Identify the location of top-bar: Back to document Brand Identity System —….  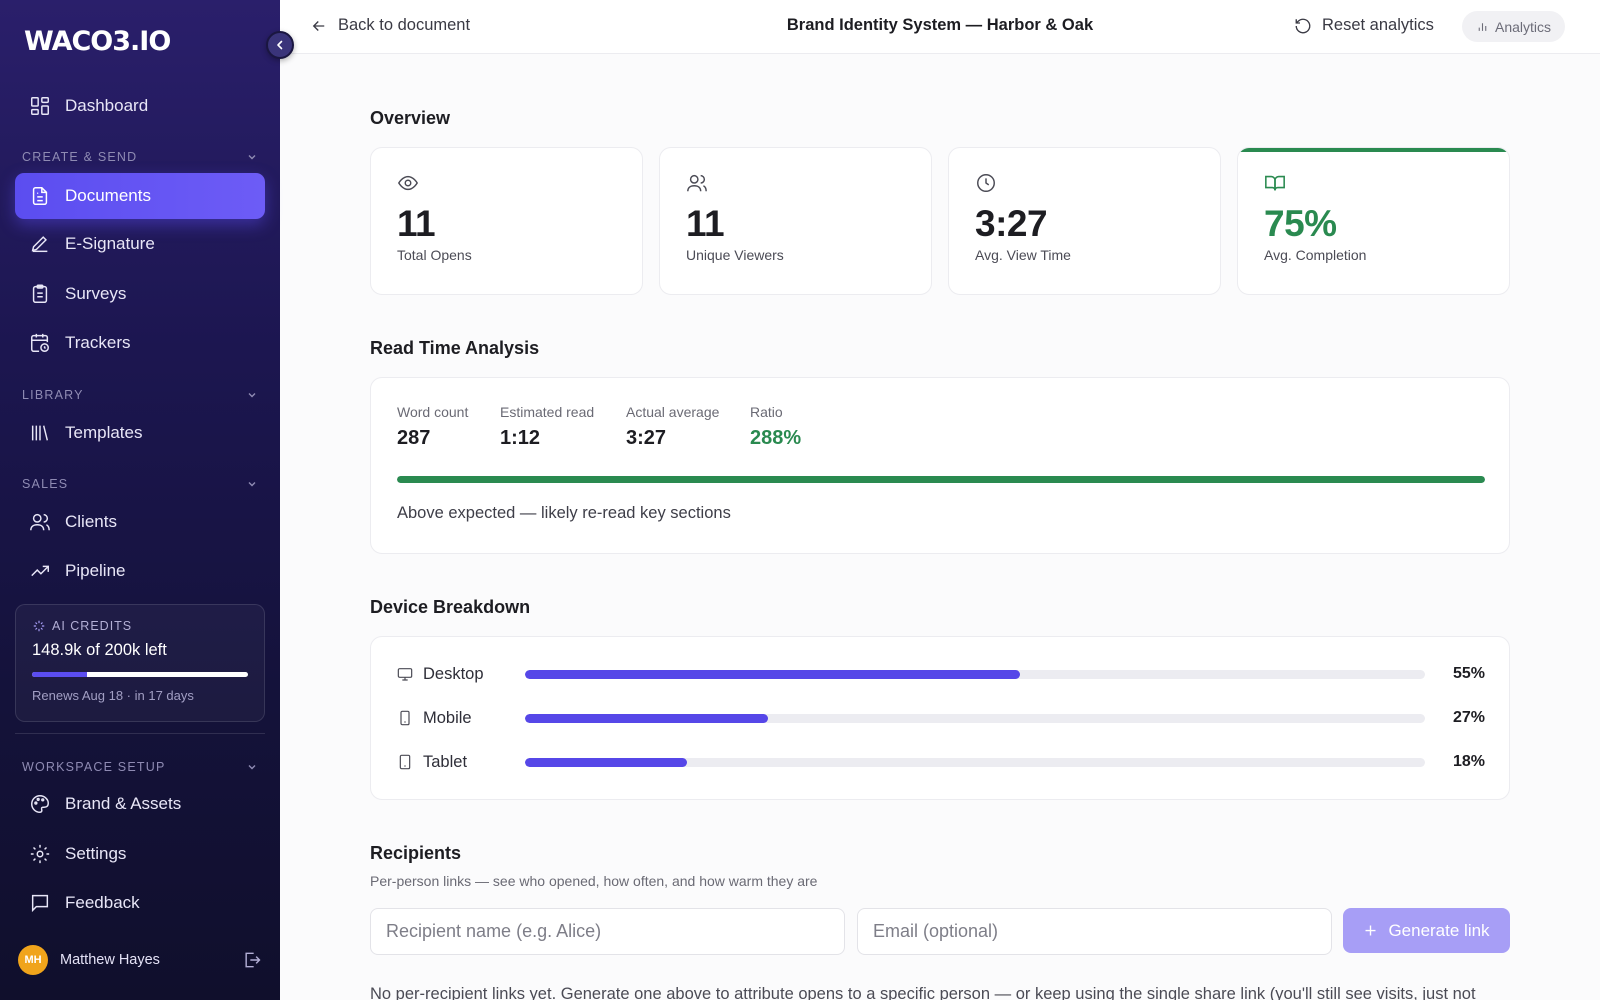
(940, 27).